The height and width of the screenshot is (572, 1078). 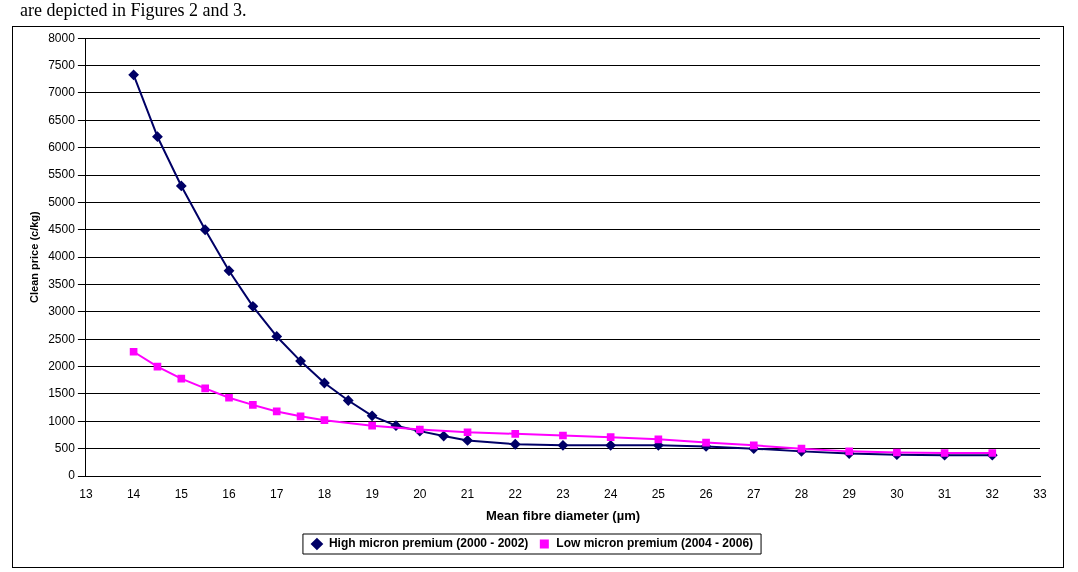 What do you see at coordinates (33, 256) in the screenshot?
I see `y-axis-title: Clean price (c/kg)` at bounding box center [33, 256].